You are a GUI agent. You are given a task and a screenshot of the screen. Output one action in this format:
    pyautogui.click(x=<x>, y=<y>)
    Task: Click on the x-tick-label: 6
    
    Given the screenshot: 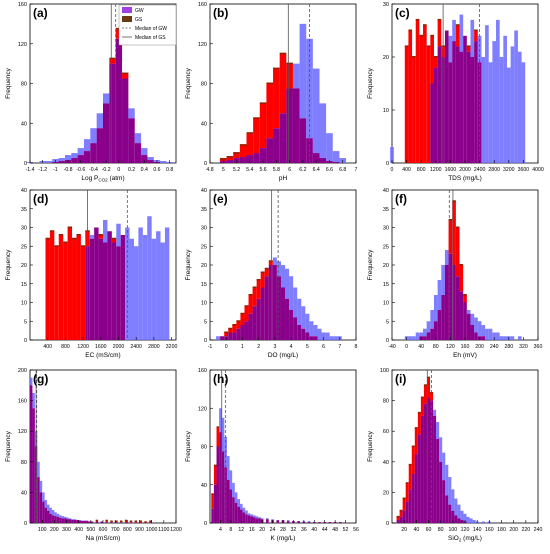 What is the action you would take?
    pyautogui.click(x=323, y=347)
    